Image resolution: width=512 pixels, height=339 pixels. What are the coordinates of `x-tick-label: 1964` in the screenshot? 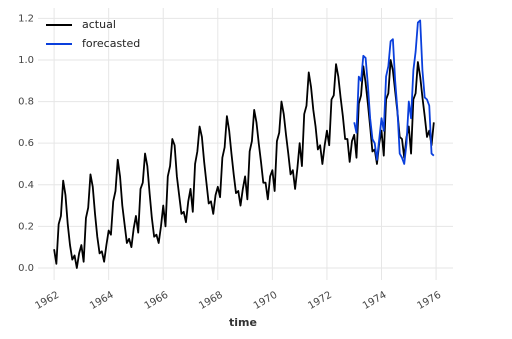 It's located at (102, 301).